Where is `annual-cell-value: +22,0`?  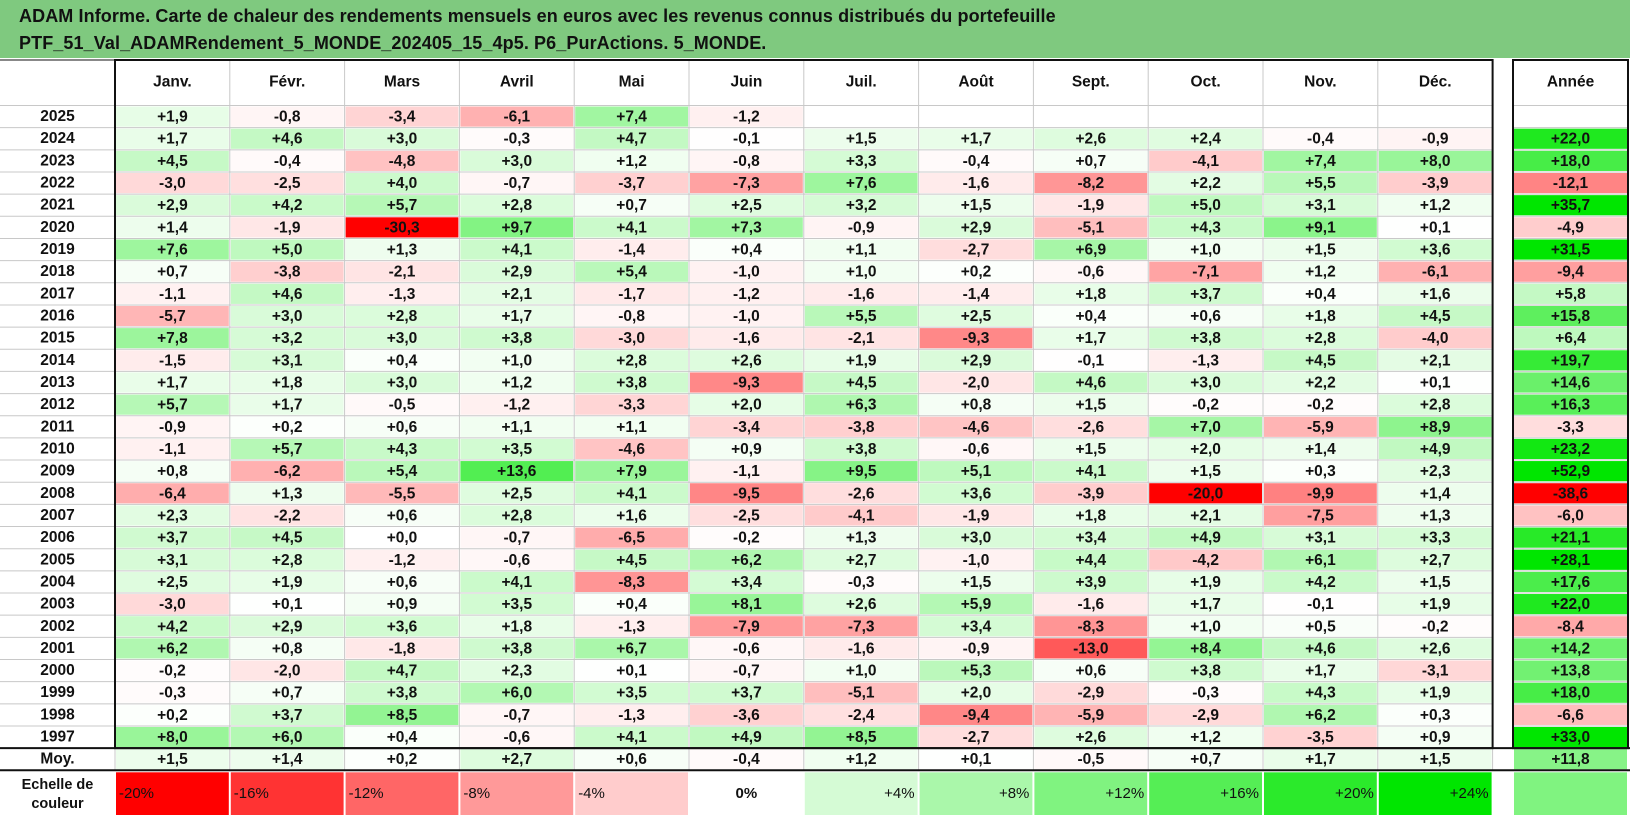
annual-cell-value: +22,0 is located at coordinates (1570, 604).